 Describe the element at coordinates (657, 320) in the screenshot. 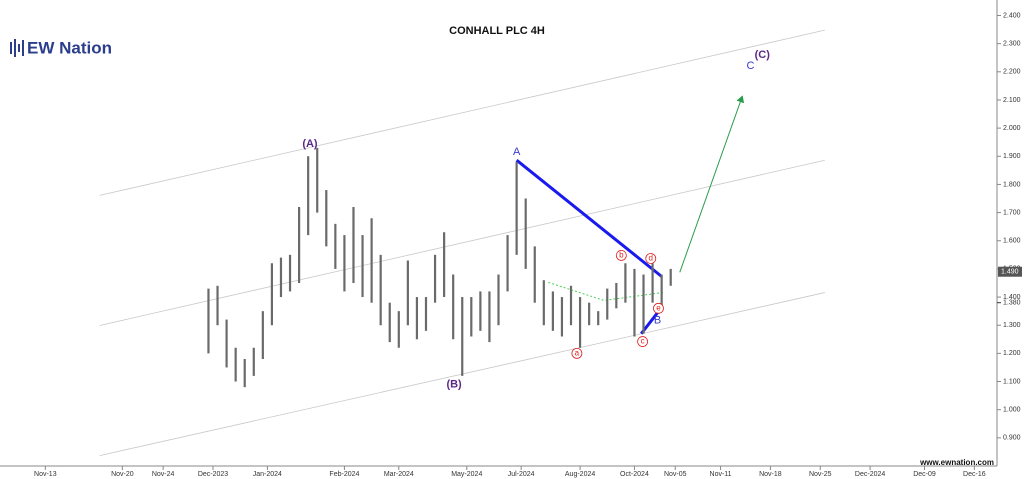

I see `wave-label: B` at that location.